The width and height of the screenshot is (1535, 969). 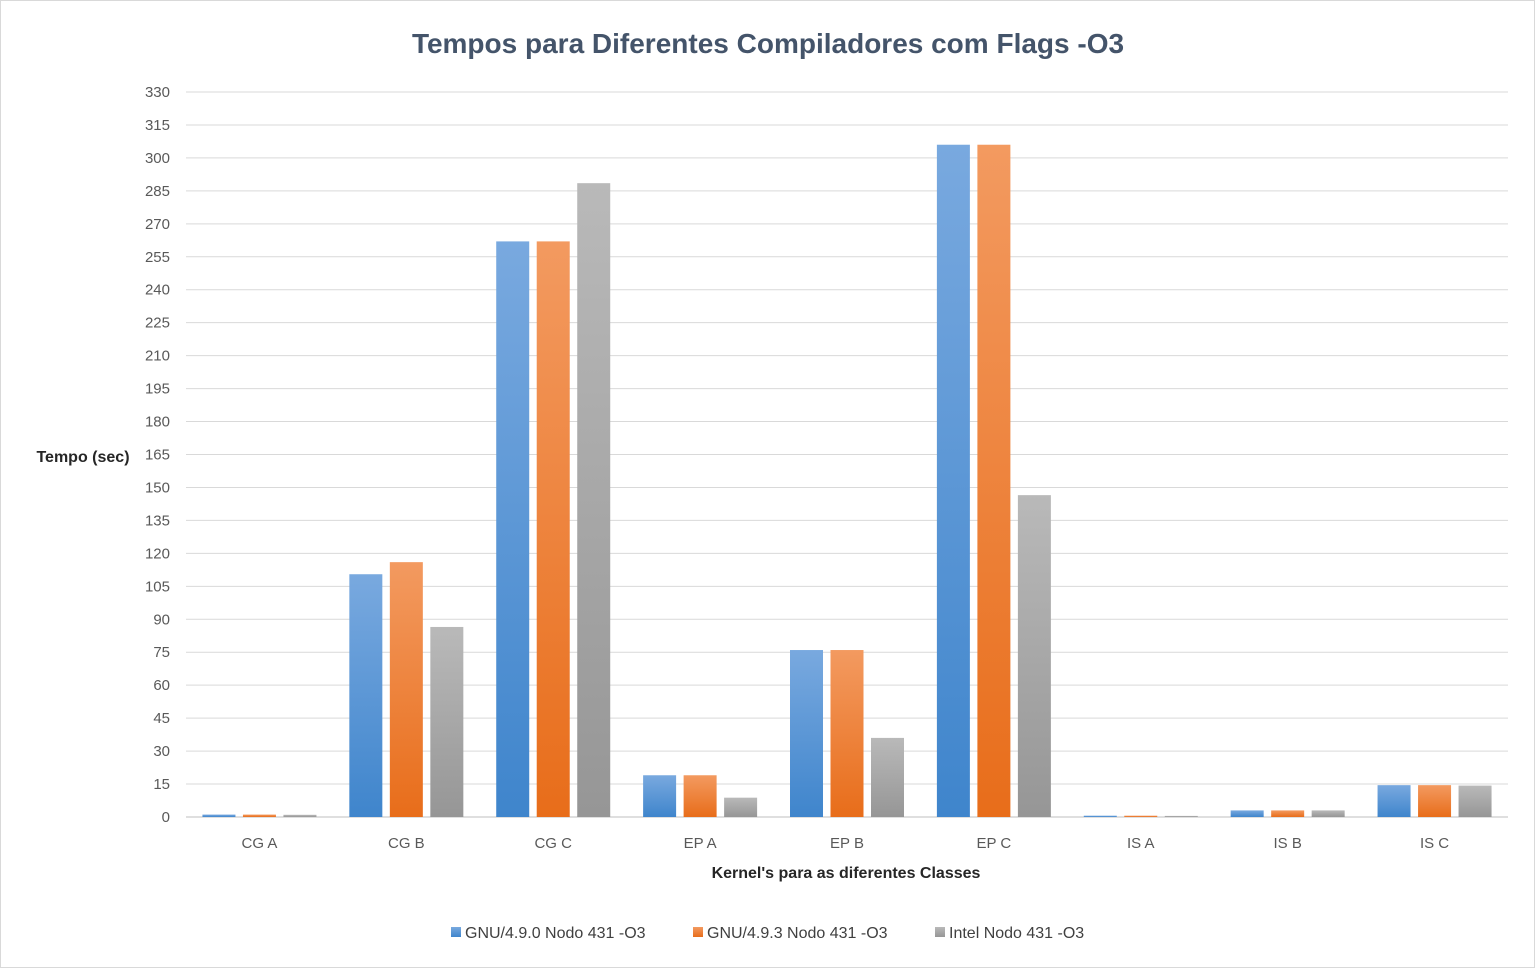 What do you see at coordinates (157, 389) in the screenshot?
I see `y-tick-label: 195` at bounding box center [157, 389].